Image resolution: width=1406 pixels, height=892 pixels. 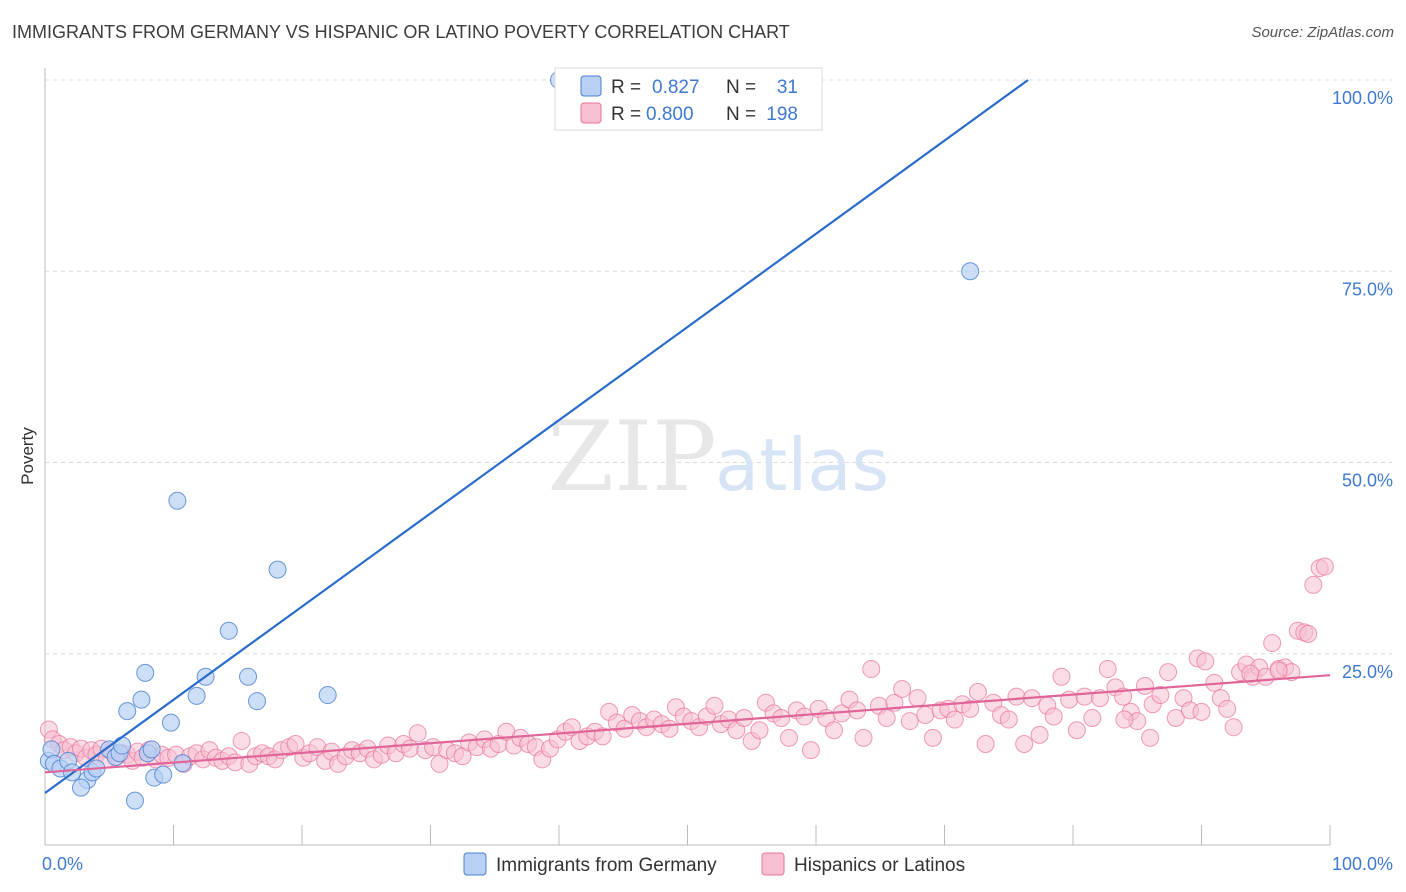 I want to click on legend-n-value-hispanics: 198, so click(x=782, y=114).